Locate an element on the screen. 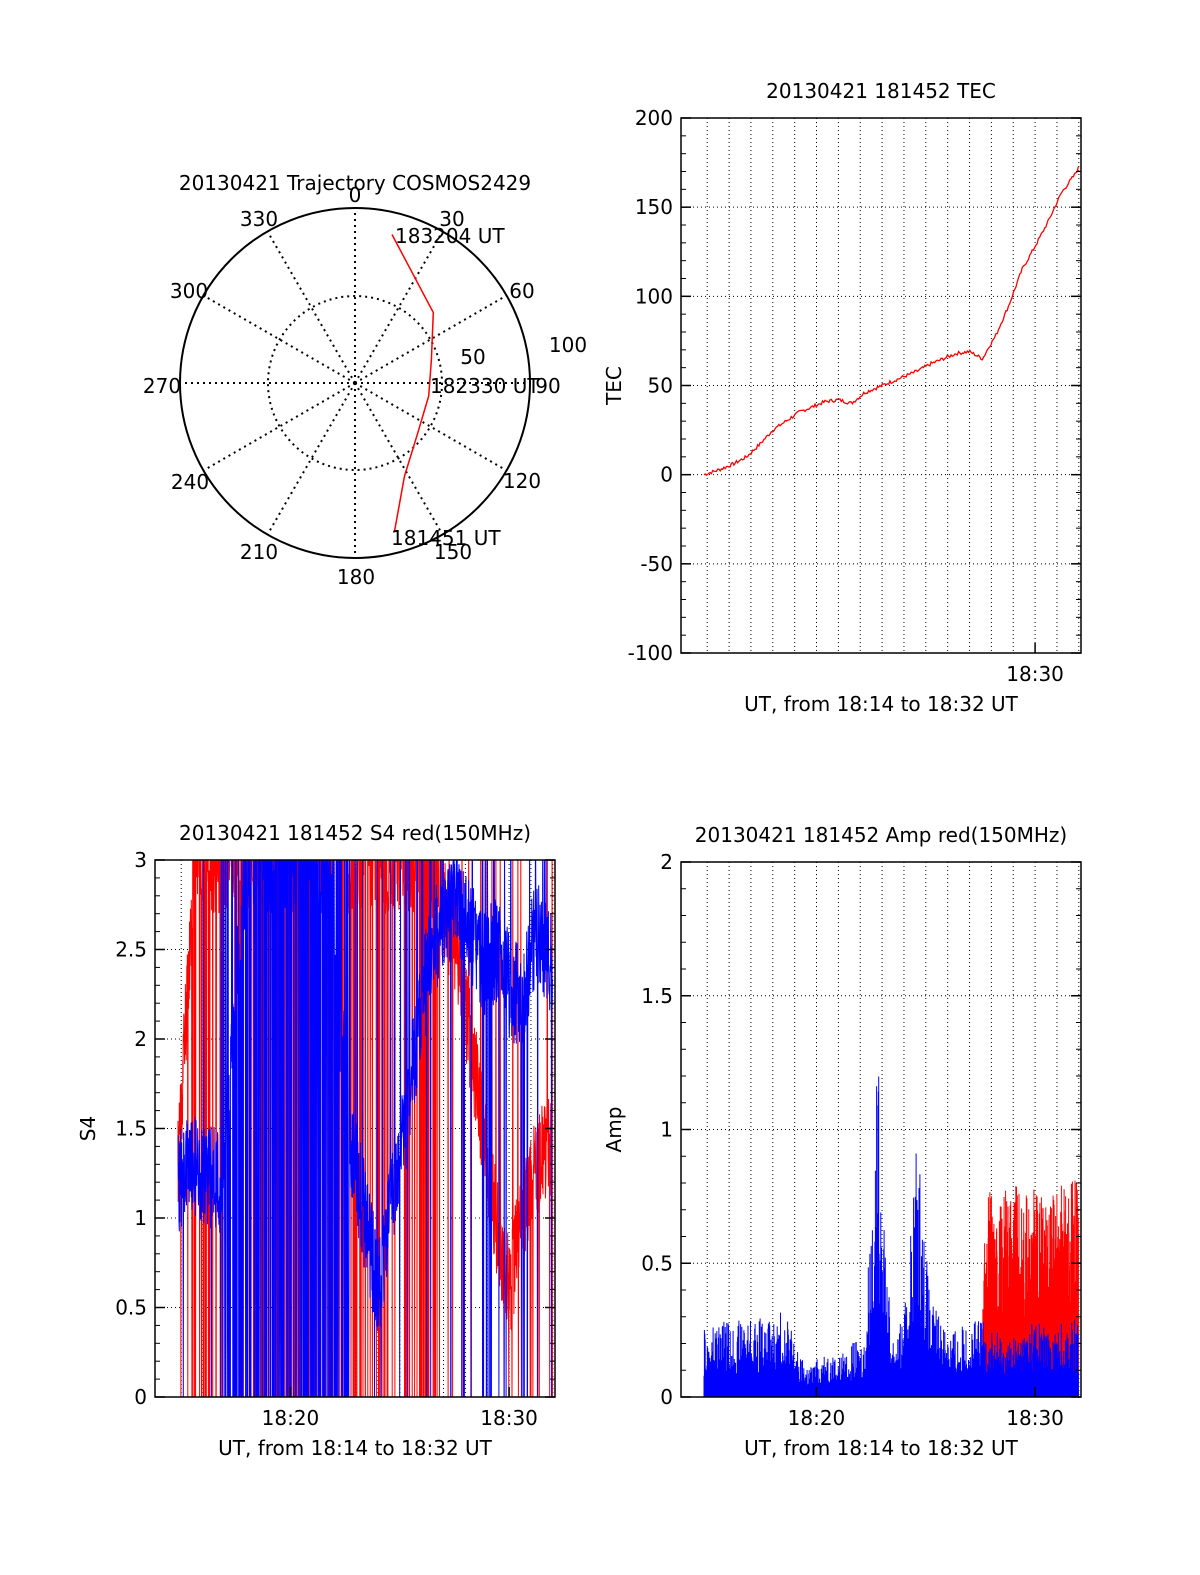  polar-annotation: 182330 UT is located at coordinates (485, 386).